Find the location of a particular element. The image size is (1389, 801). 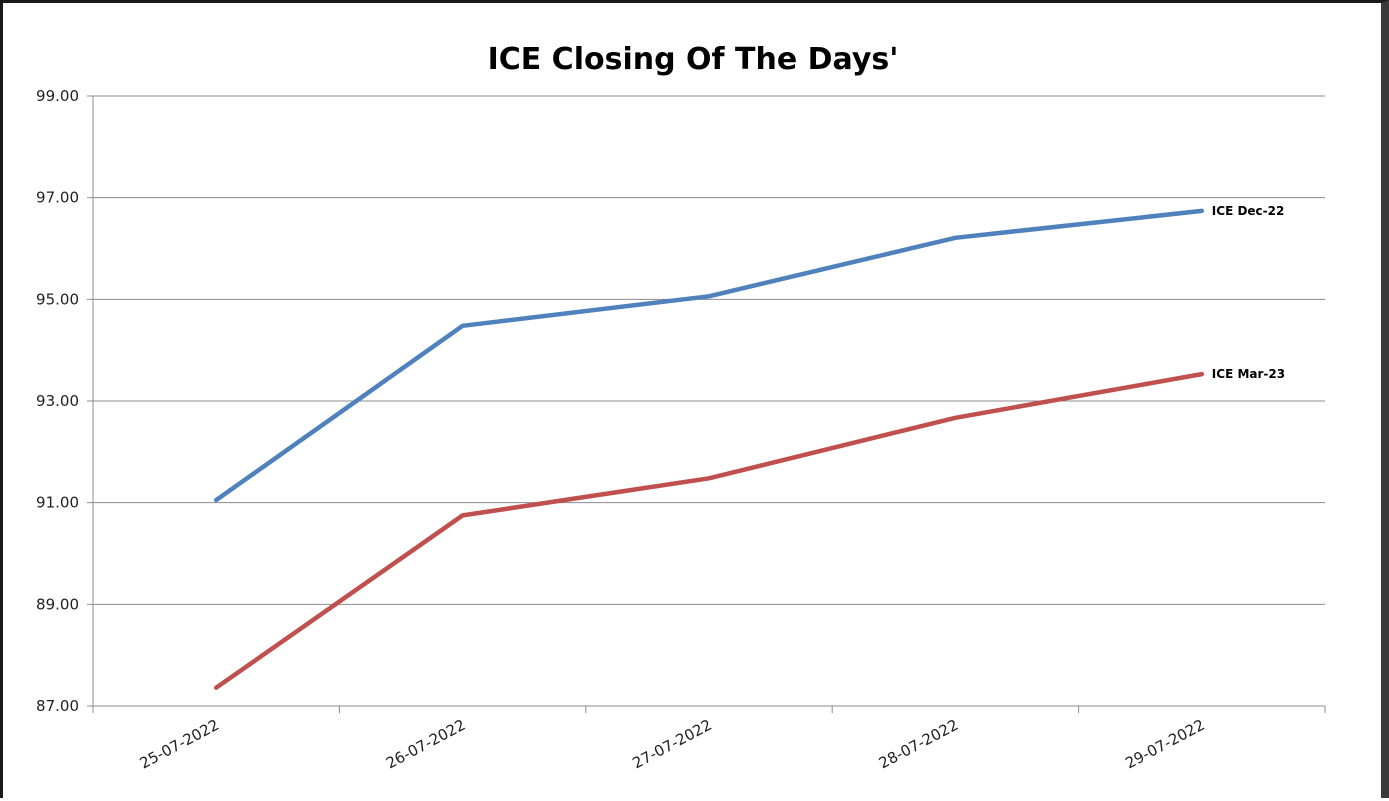

y-axis-ticks: 87.00 89.00 91.00 93.00 95.00 97.00 99.00 is located at coordinates (57, 401).